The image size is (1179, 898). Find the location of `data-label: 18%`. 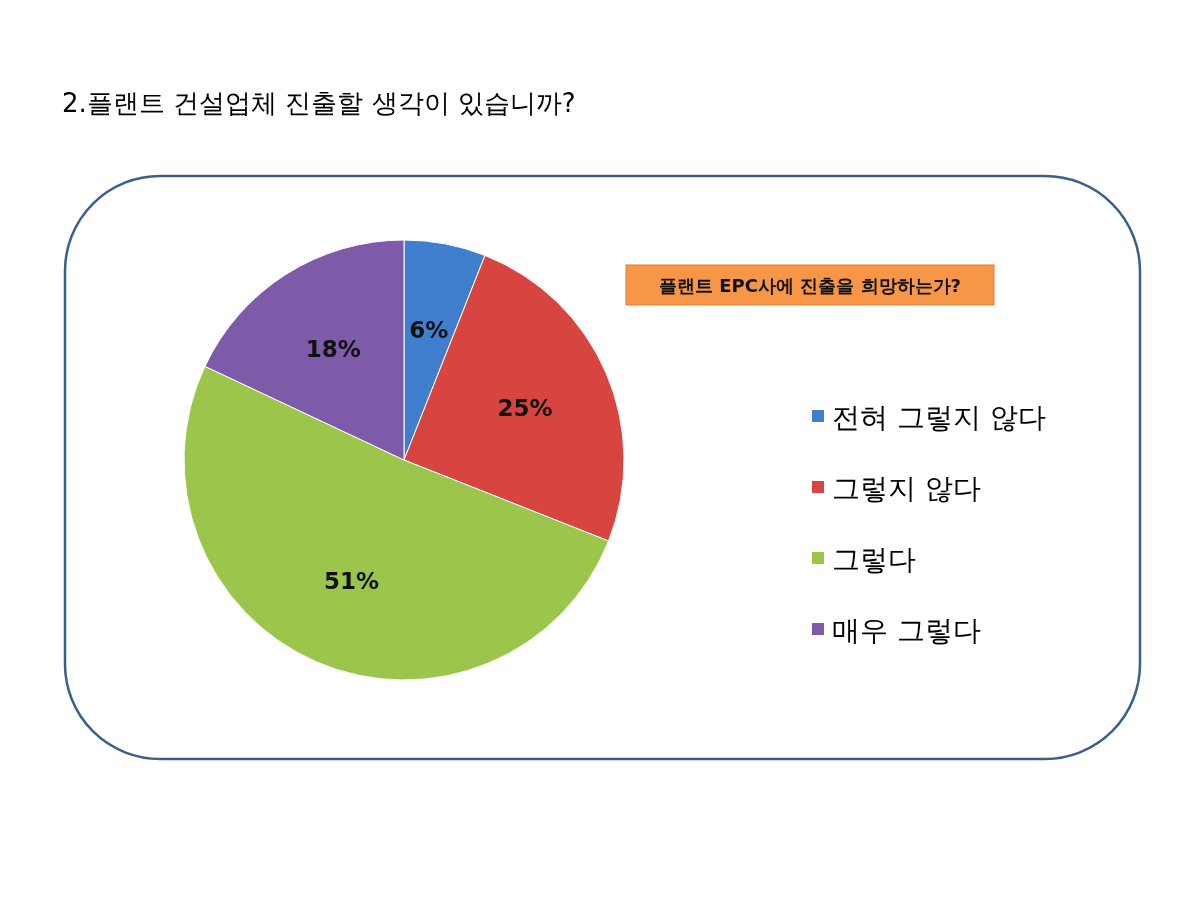

data-label: 18% is located at coordinates (333, 348).